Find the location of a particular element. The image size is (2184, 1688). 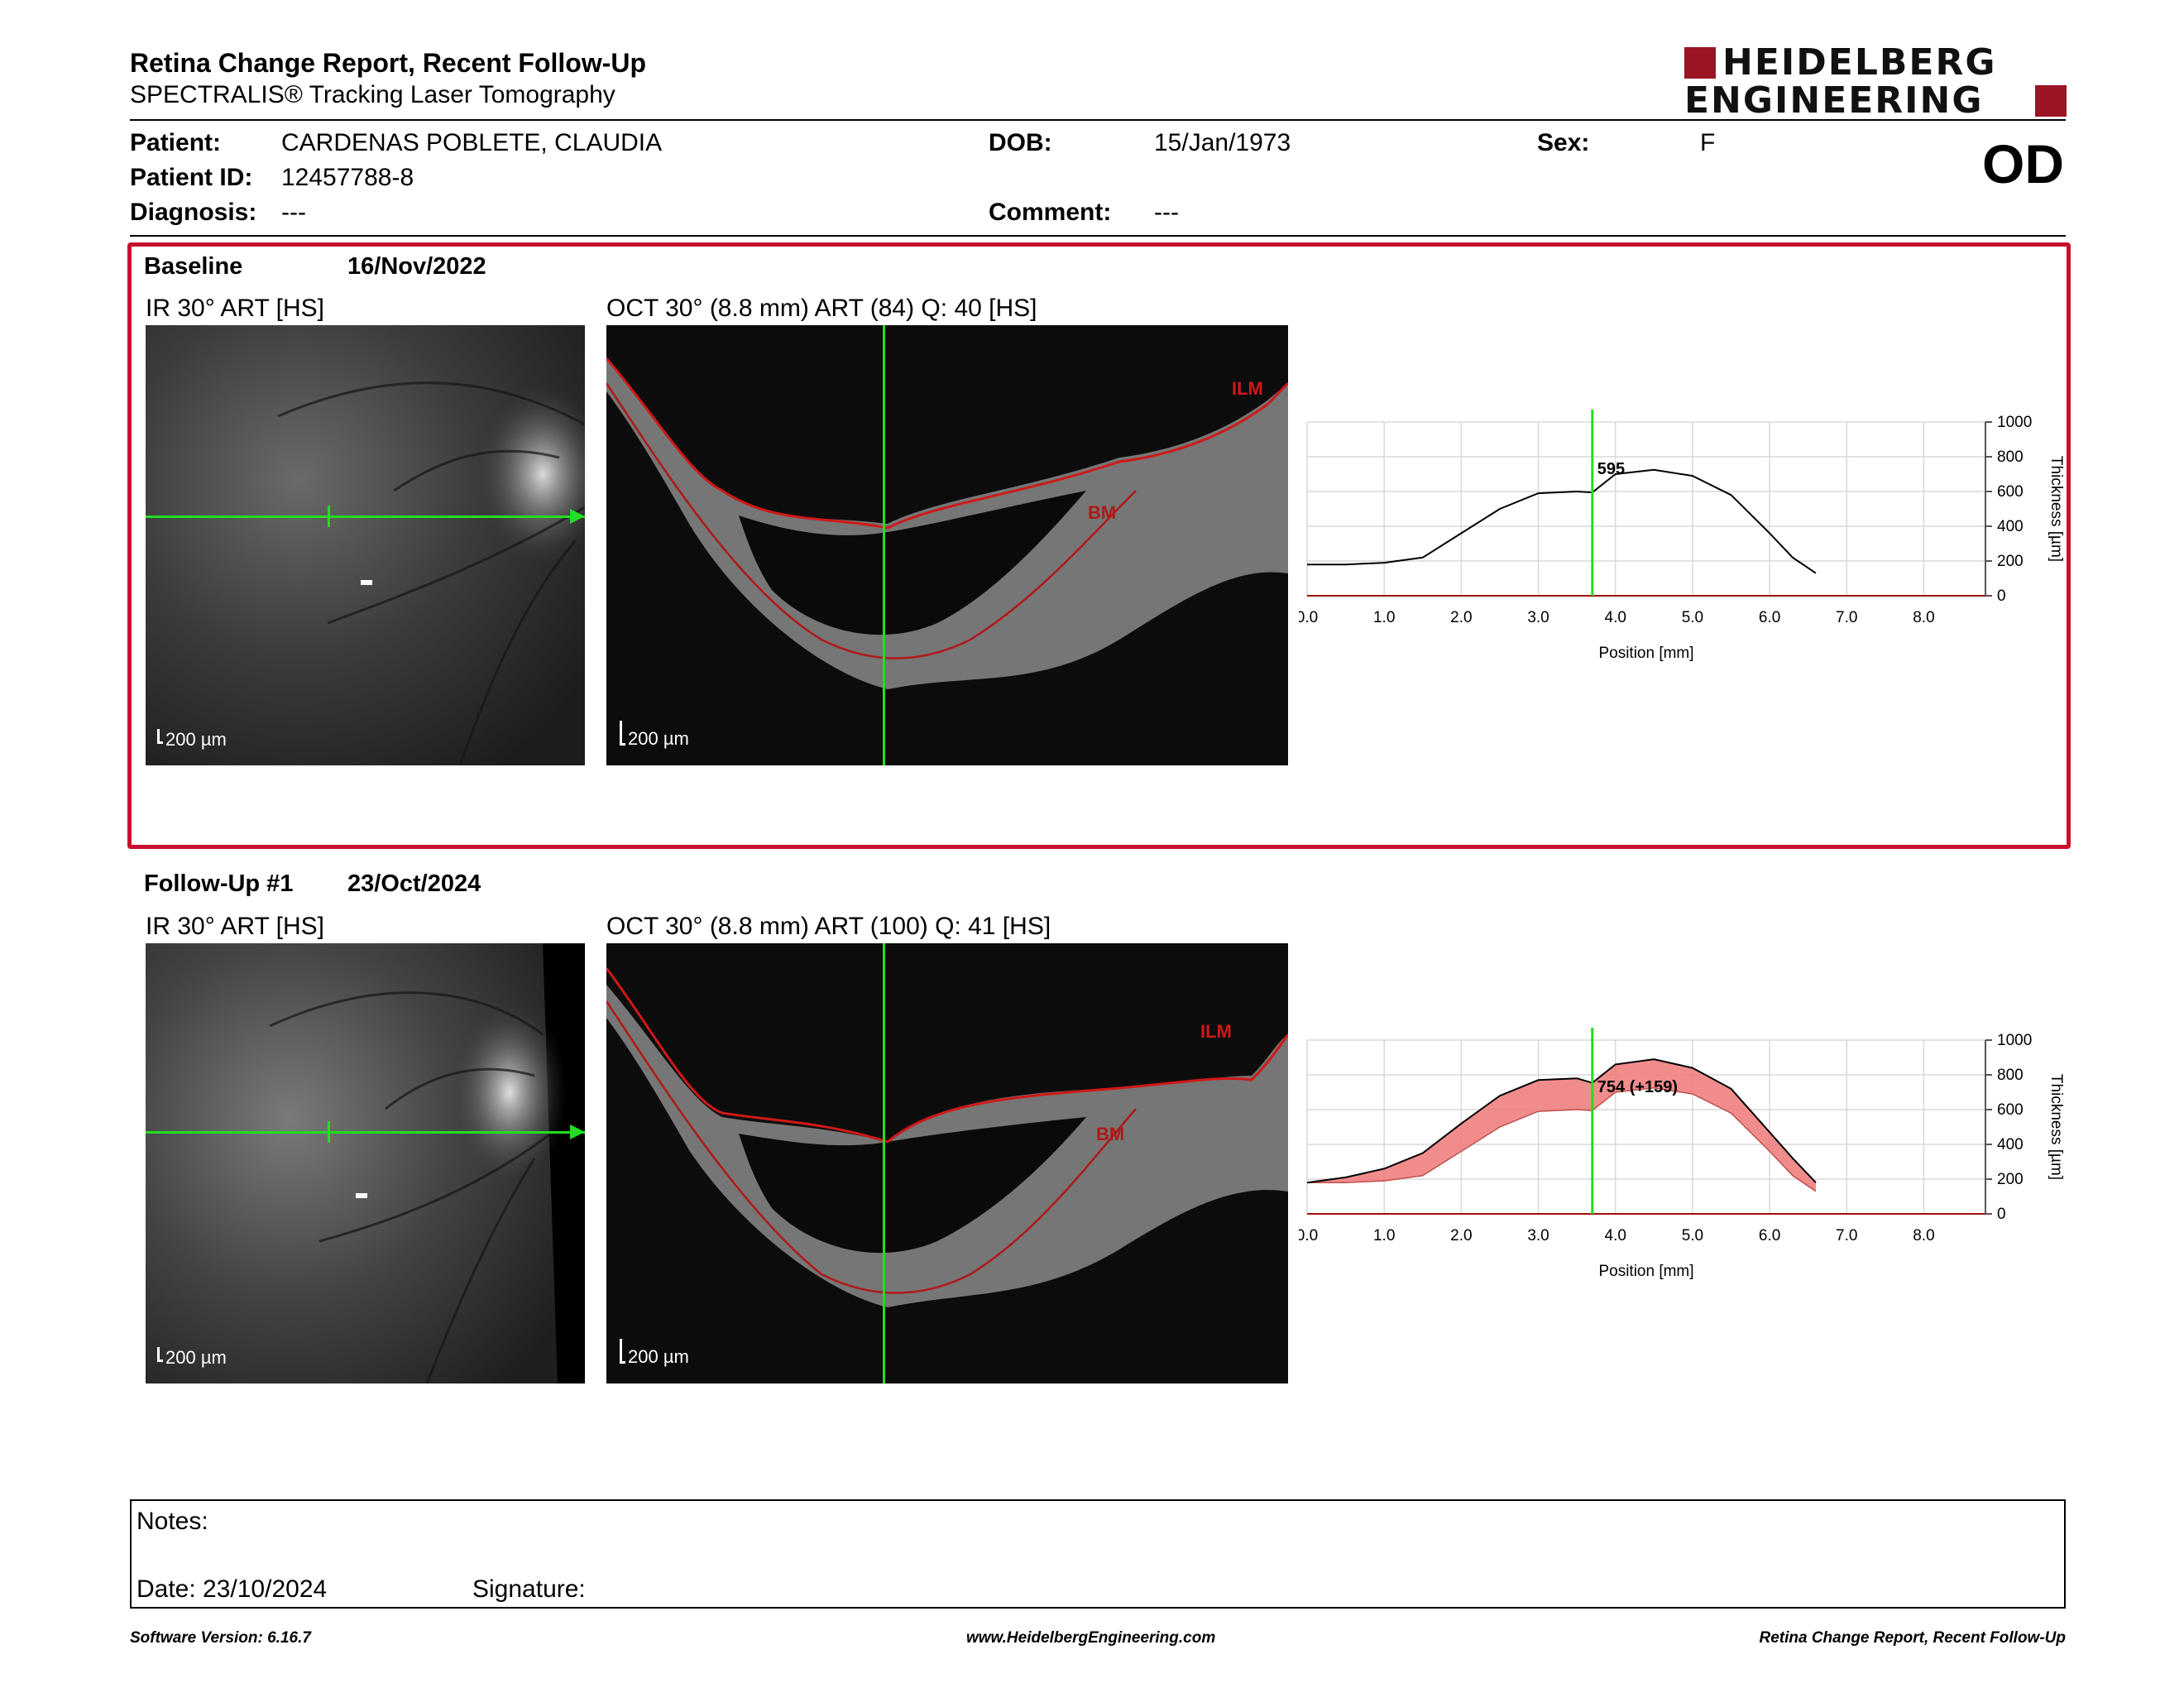

marker-value-label: 754 (+159) is located at coordinates (1637, 1087).